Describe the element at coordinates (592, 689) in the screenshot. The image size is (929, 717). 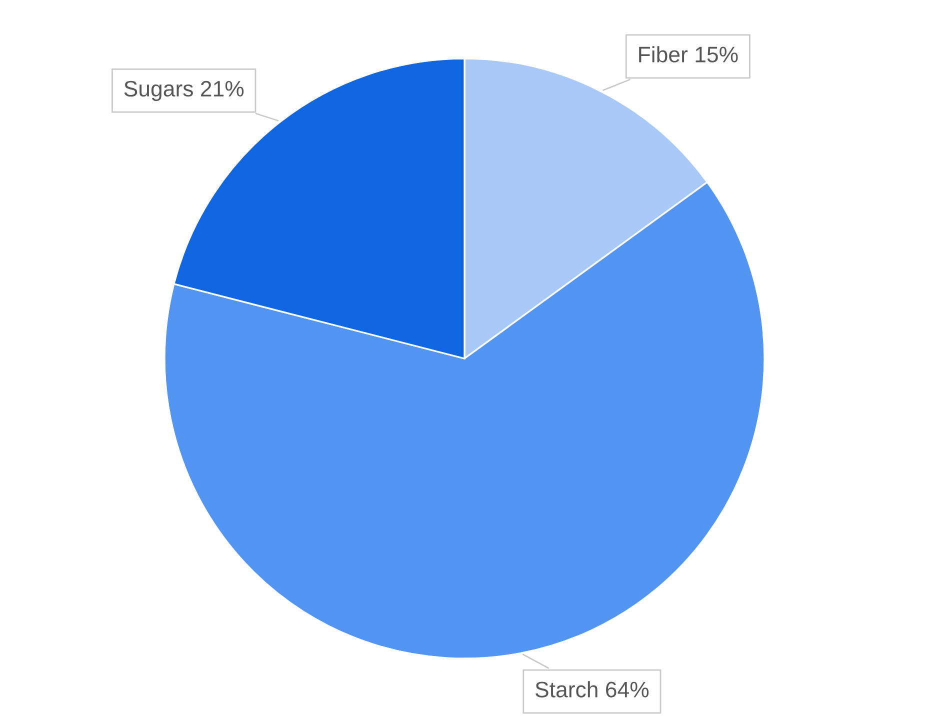
I see `slice-label: Starch 64%` at that location.